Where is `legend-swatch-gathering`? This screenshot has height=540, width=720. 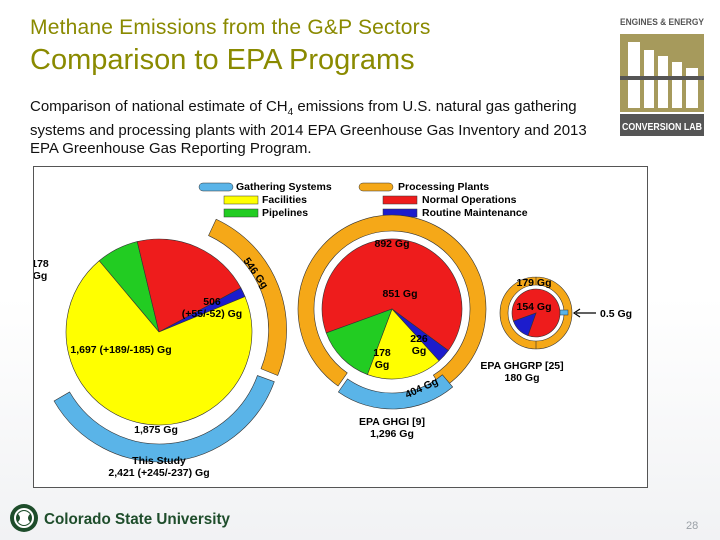
legend-swatch-gathering is located at coordinates (216, 187).